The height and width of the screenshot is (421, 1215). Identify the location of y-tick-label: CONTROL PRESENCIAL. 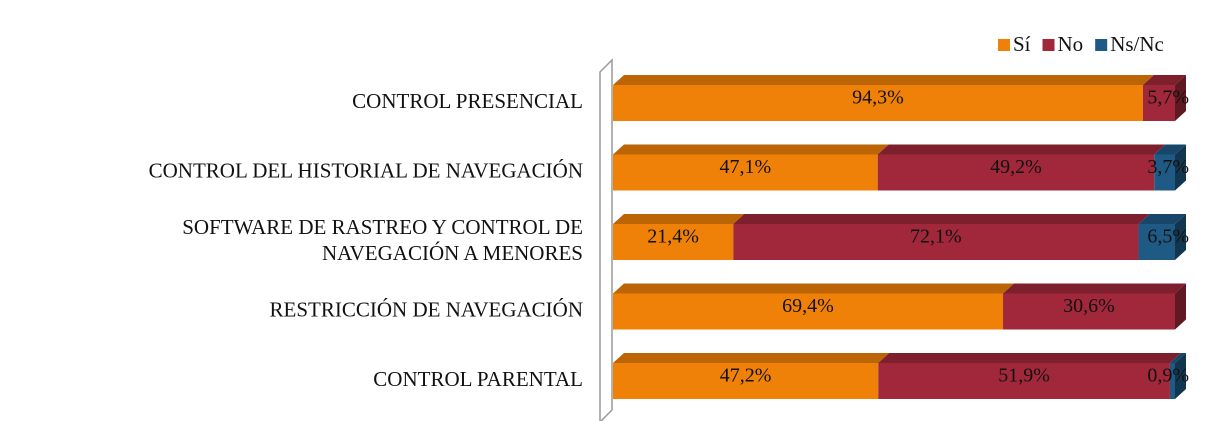
(467, 101).